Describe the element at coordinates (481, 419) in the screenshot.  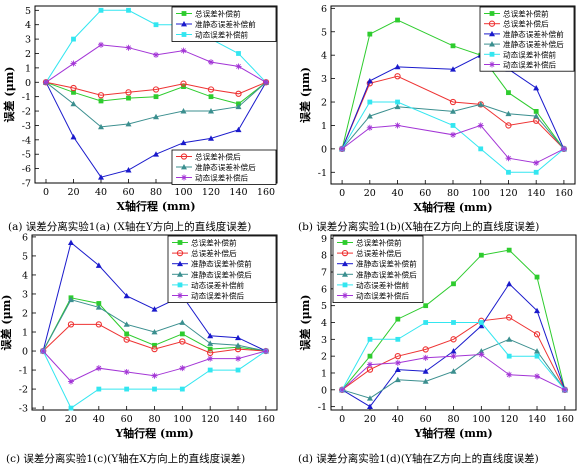
I see `x-tick-label: 100` at that location.